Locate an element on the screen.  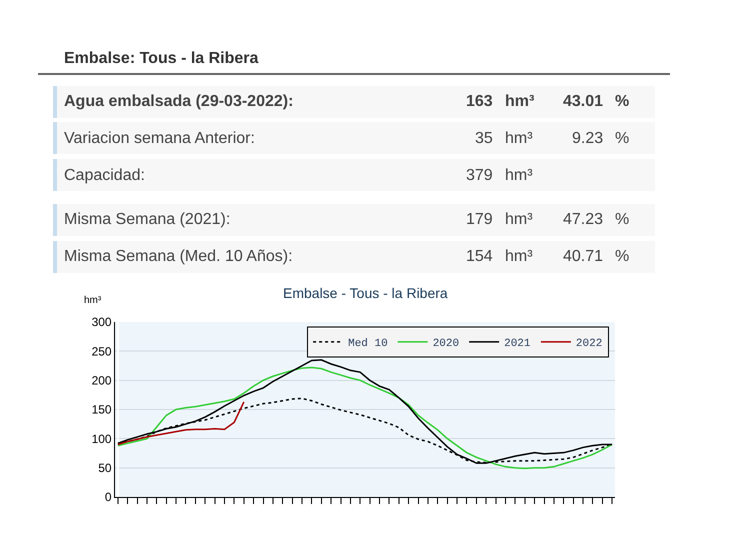
y-axis-title: hm³ is located at coordinates (93, 300).